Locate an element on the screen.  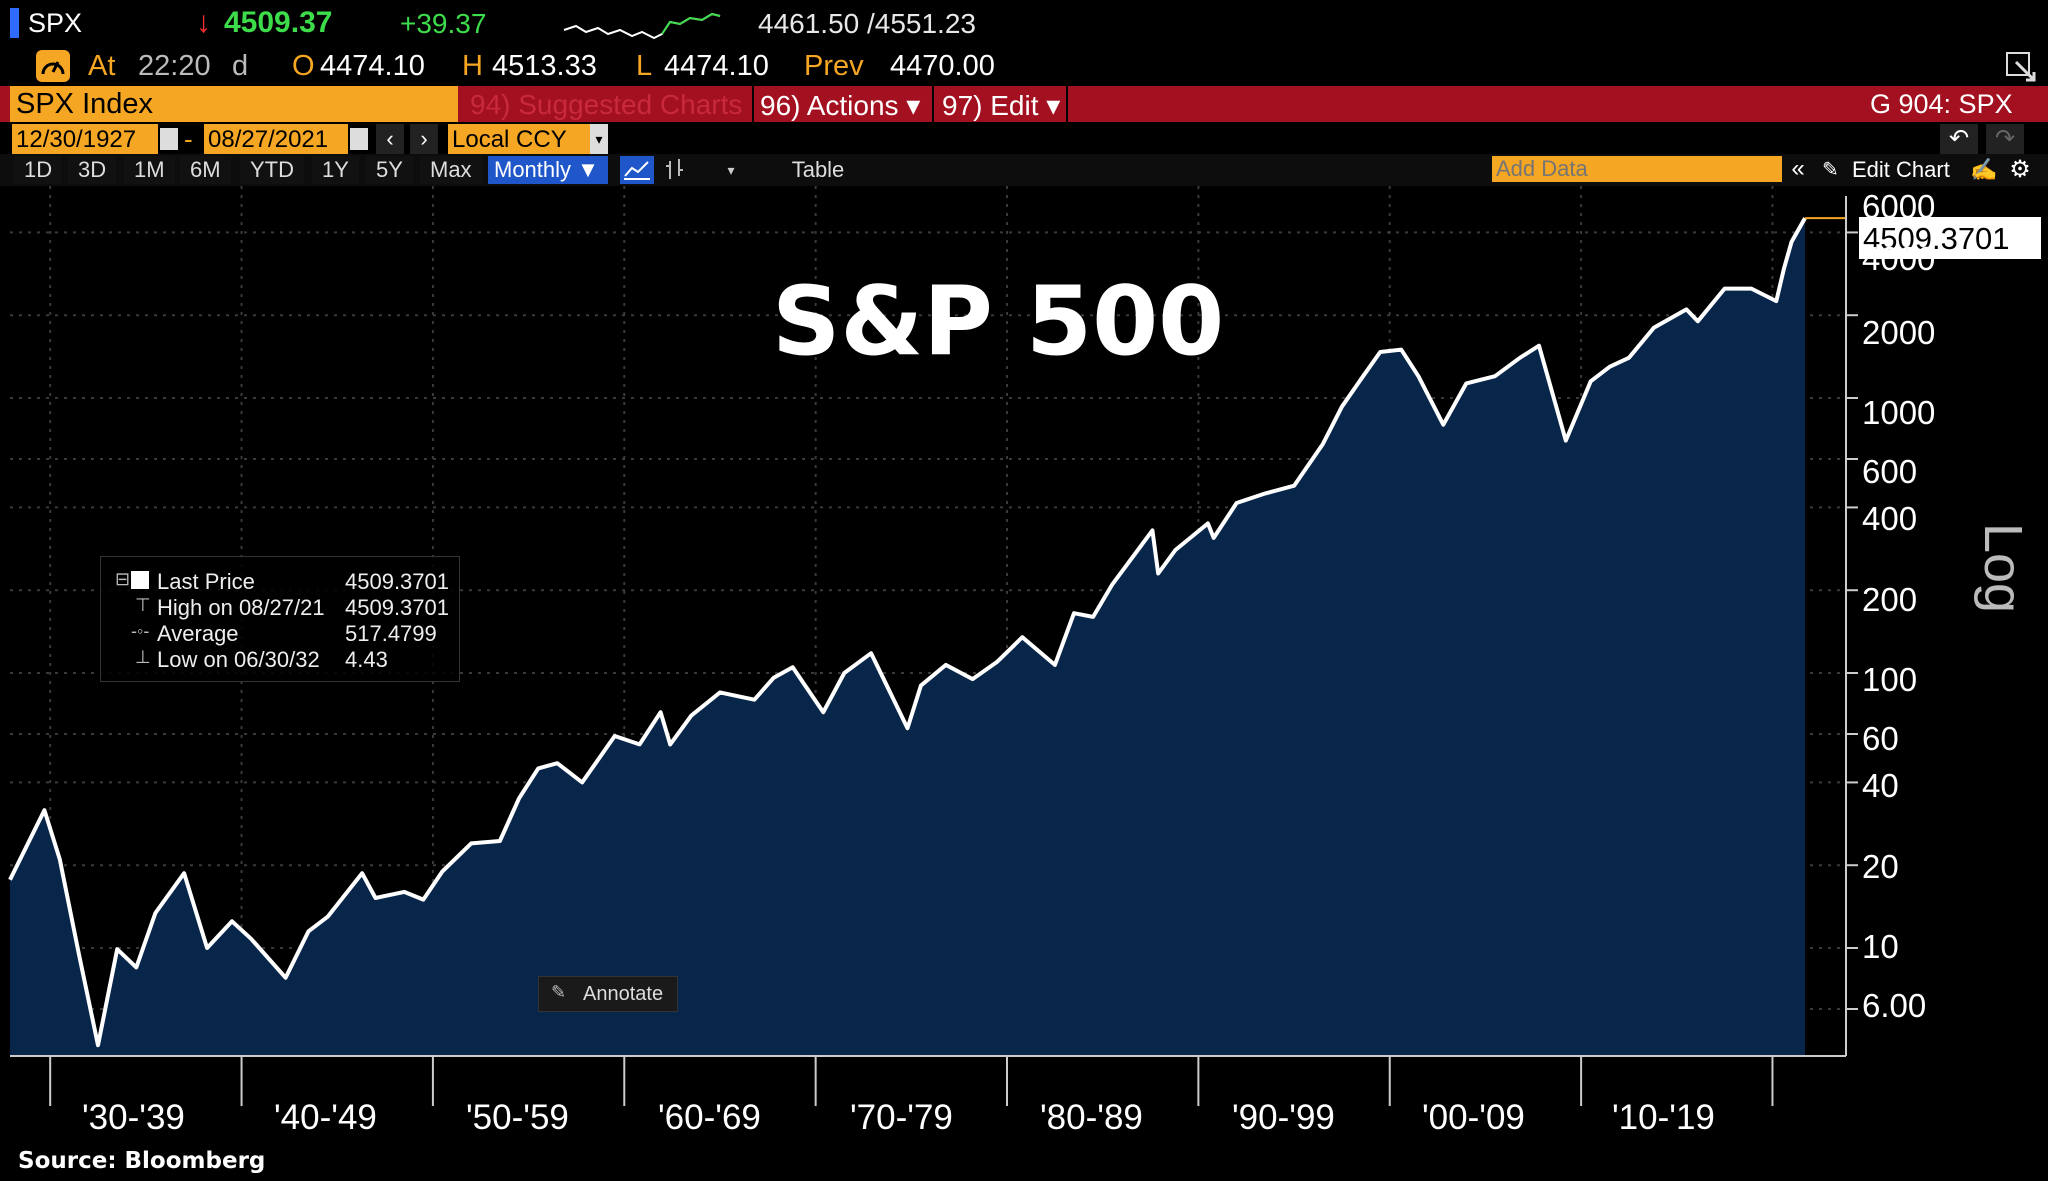
open-value: 4474.10 is located at coordinates (372, 66).